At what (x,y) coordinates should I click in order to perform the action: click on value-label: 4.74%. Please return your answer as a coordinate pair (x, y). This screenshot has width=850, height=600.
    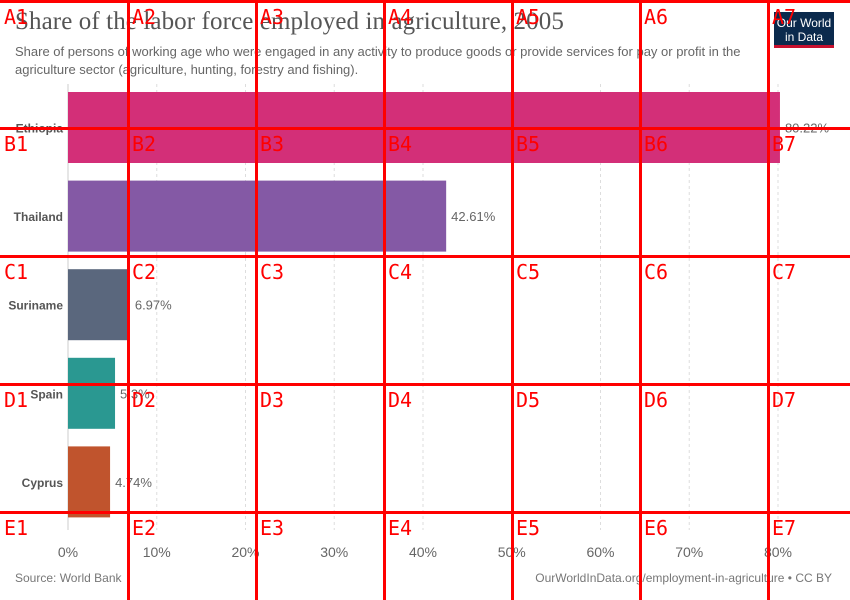
    Looking at the image, I should click on (133, 482).